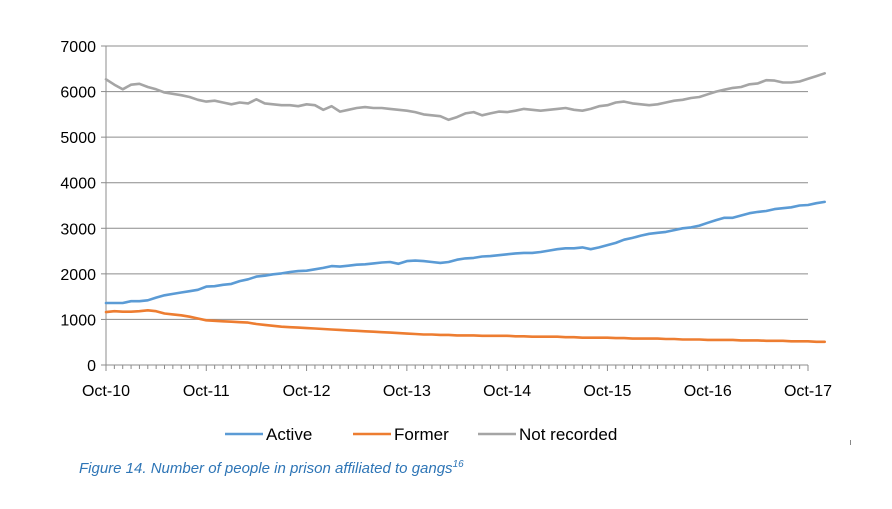  Describe the element at coordinates (78, 184) in the screenshot. I see `y-tick-label: 4000` at that location.